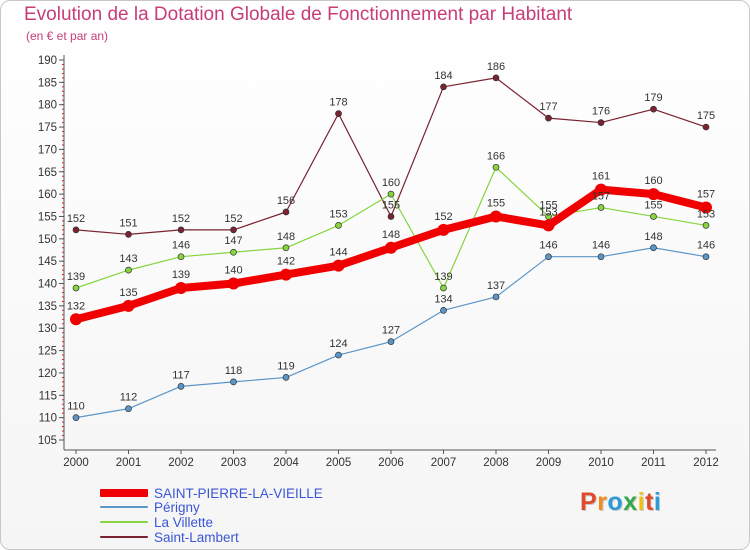  I want to click on x-tick-label: 2000, so click(76, 463).